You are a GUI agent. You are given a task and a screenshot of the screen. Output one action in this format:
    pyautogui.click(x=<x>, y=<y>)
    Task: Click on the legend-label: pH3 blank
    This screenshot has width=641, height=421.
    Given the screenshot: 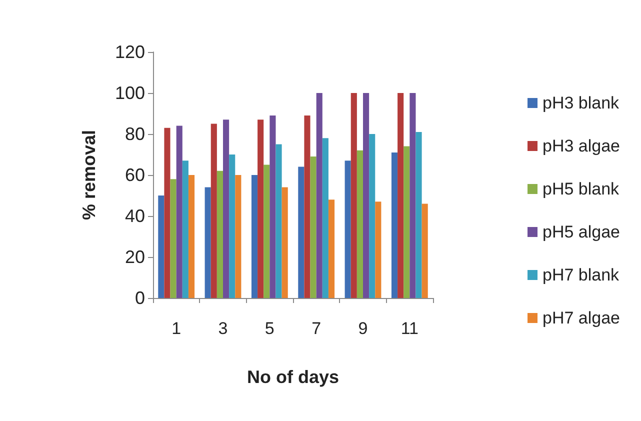 What is the action you would take?
    pyautogui.click(x=581, y=103)
    